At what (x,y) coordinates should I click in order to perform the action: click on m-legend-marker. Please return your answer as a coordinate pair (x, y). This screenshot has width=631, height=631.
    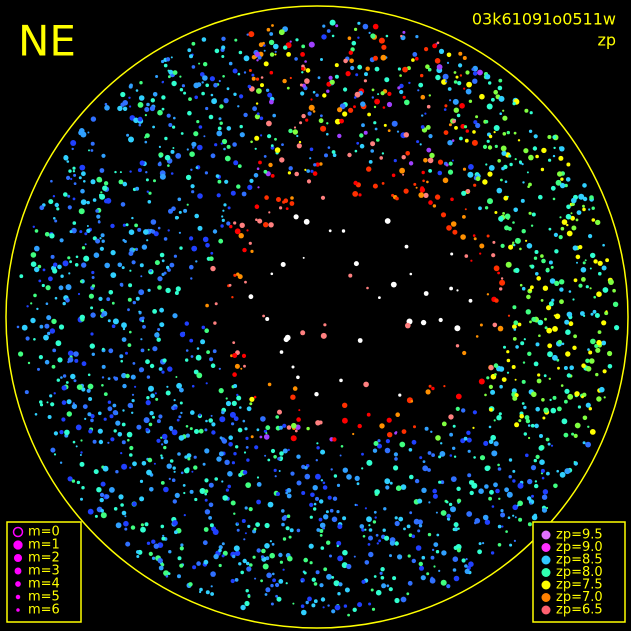
    Looking at the image, I should click on (18, 597).